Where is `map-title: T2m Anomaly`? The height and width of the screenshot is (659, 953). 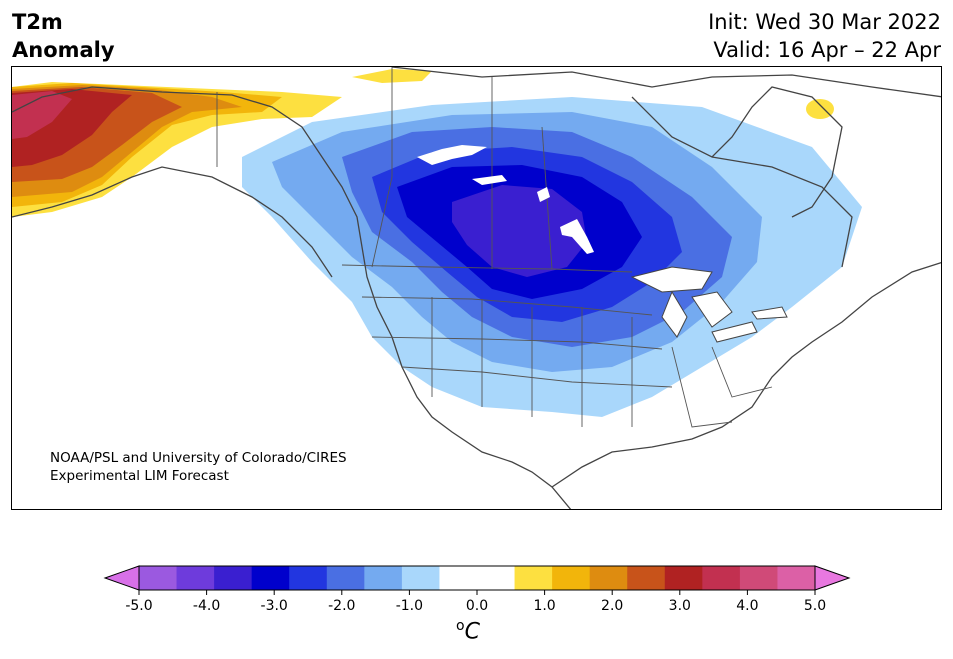
map-title: T2m Anomaly is located at coordinates (63, 36).